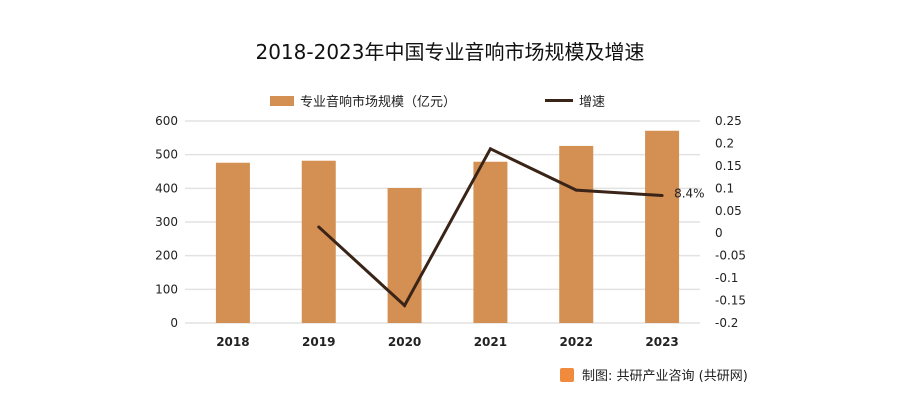 The image size is (900, 400). I want to click on legend-line-label: 增速, so click(592, 102).